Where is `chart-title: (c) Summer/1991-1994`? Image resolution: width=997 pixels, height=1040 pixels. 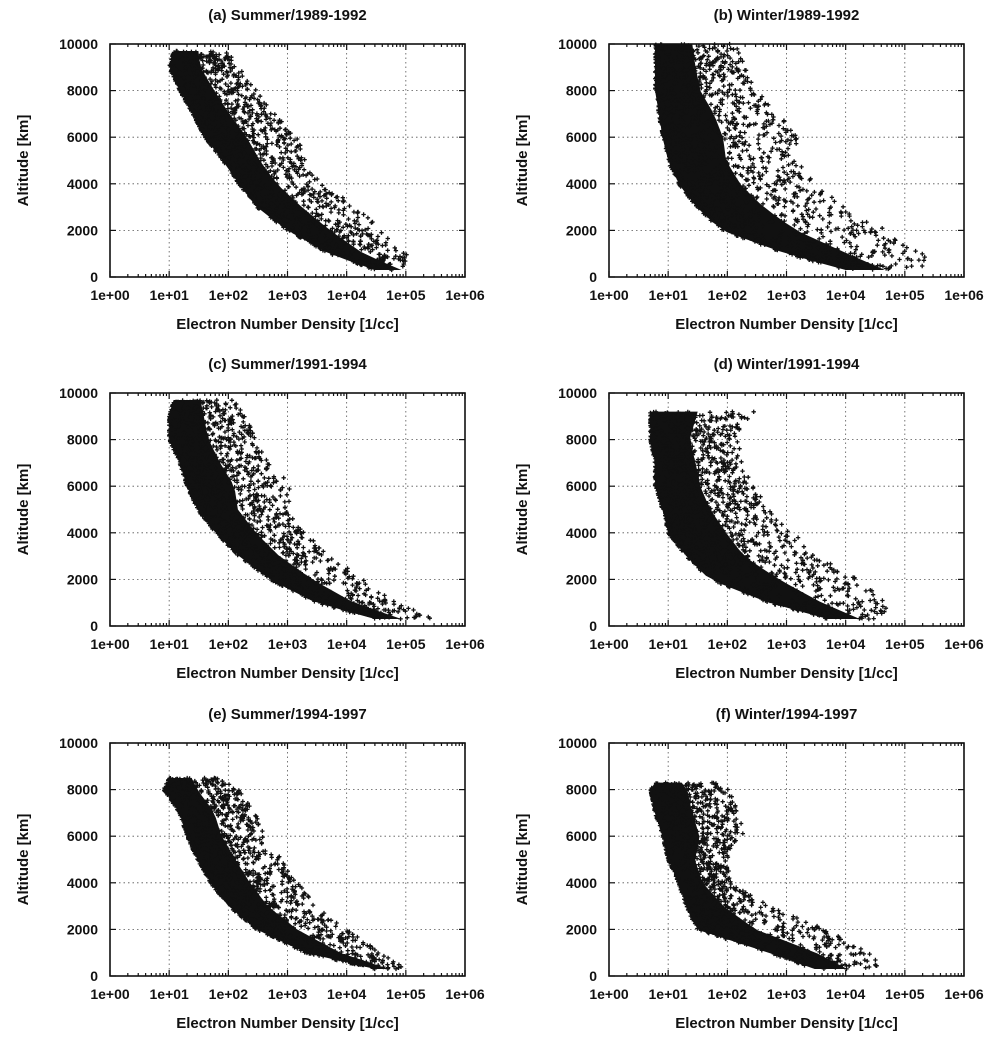 chart-title: (c) Summer/1991-1994 is located at coordinates (287, 364).